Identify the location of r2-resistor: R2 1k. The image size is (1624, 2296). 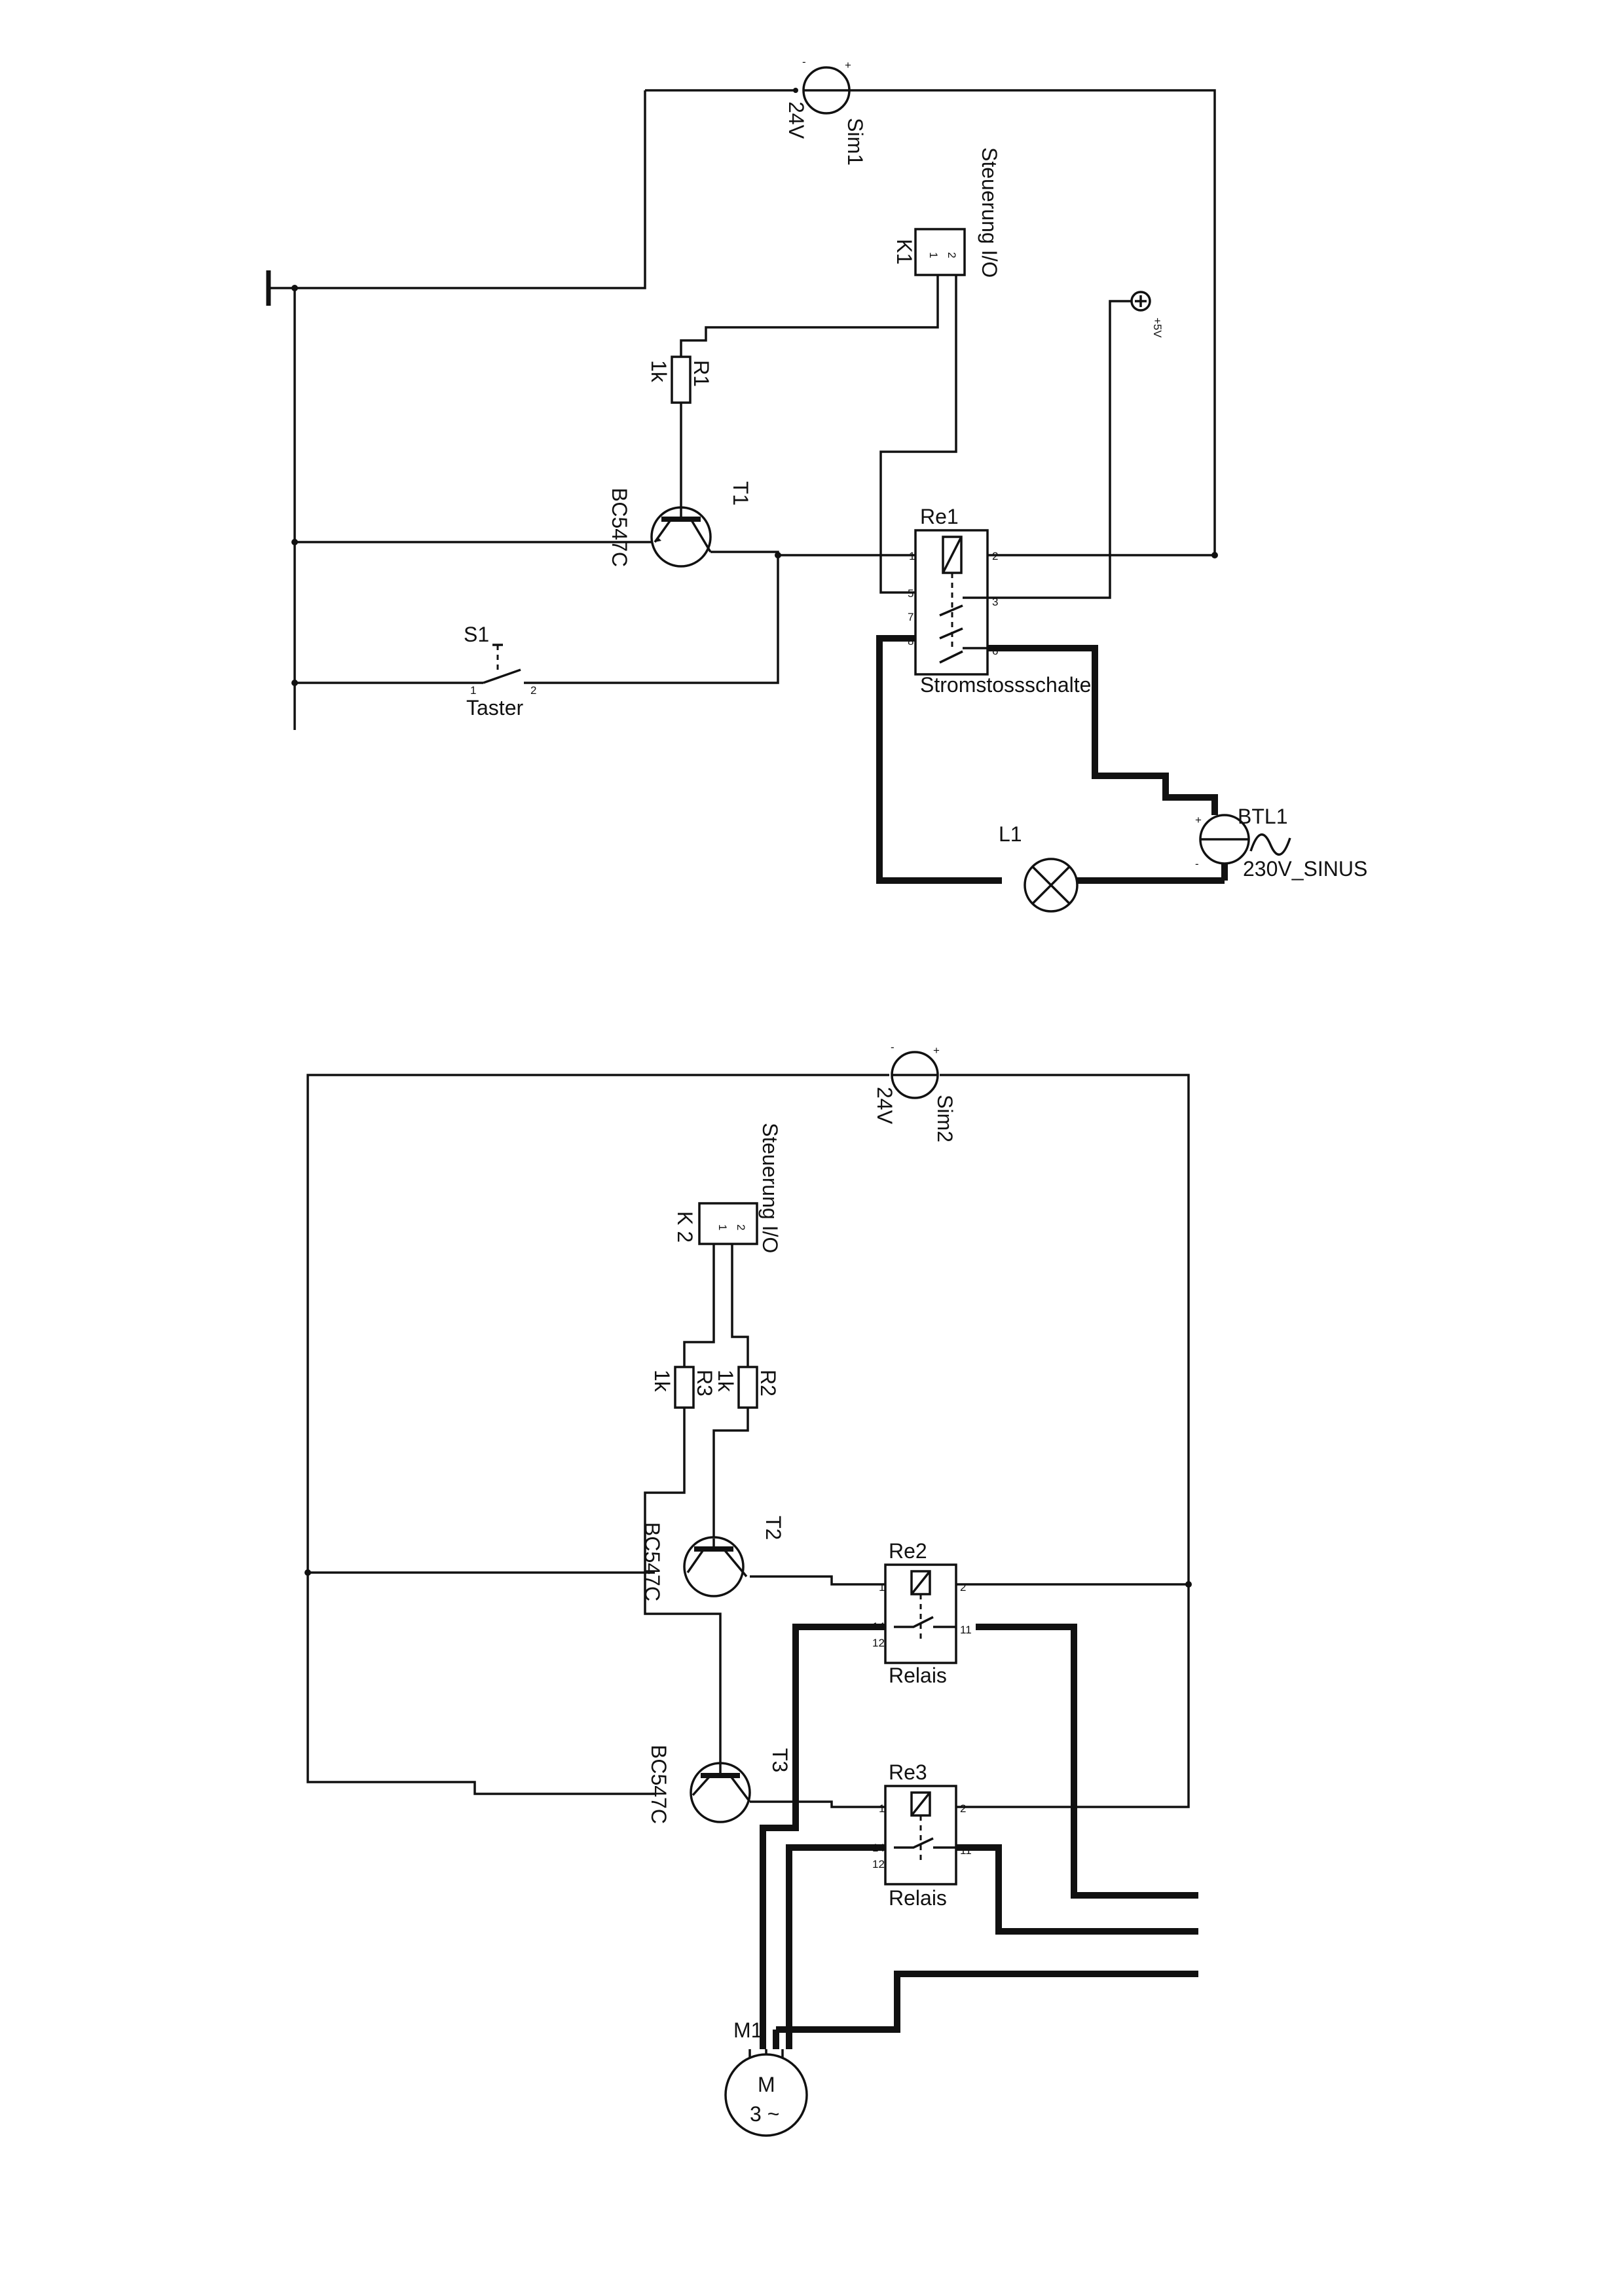
(747, 1387).